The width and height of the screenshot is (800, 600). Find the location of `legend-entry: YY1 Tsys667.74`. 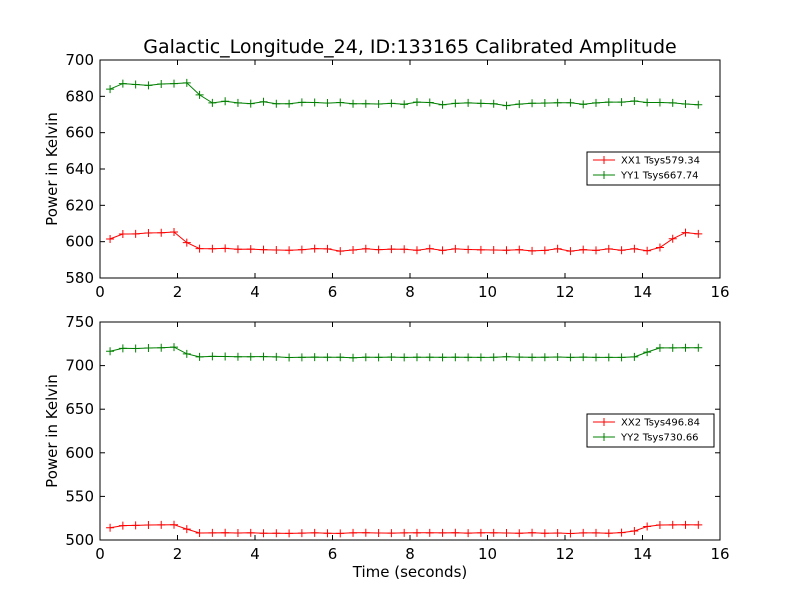

legend-entry: YY1 Tsys667.74 is located at coordinates (659, 176).